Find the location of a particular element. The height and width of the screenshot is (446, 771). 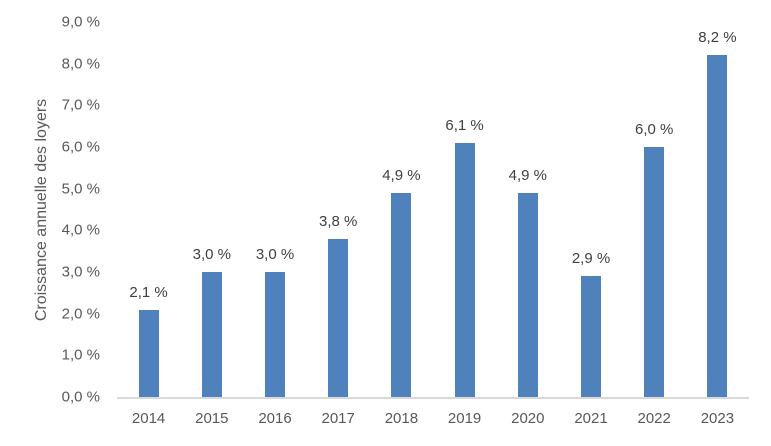

data-label: 6,1 % is located at coordinates (464, 125).